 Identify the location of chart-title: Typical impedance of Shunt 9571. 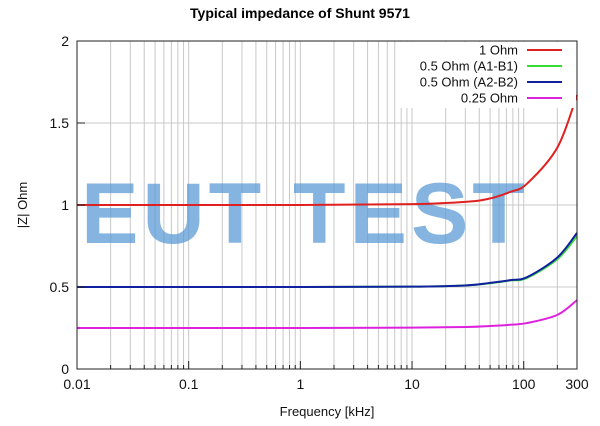
(300, 13).